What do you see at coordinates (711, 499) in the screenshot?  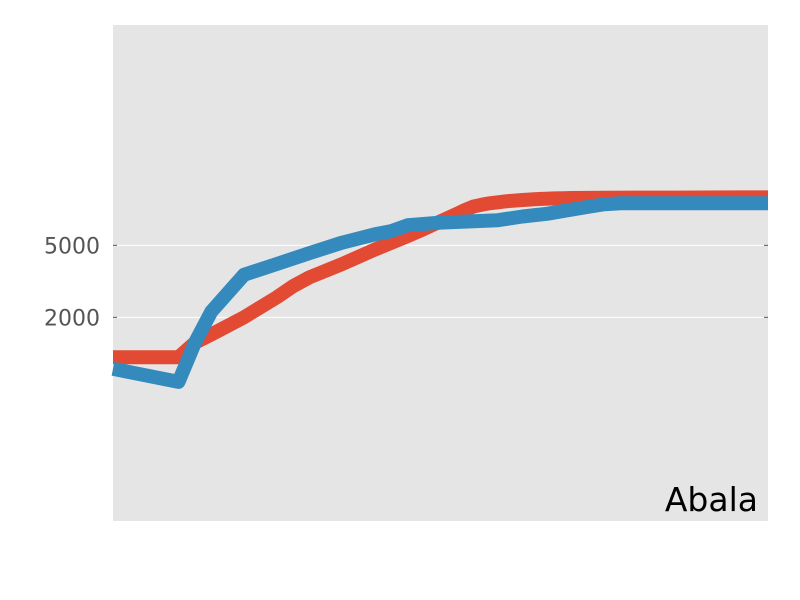 I see `series-annotation: Abala` at bounding box center [711, 499].